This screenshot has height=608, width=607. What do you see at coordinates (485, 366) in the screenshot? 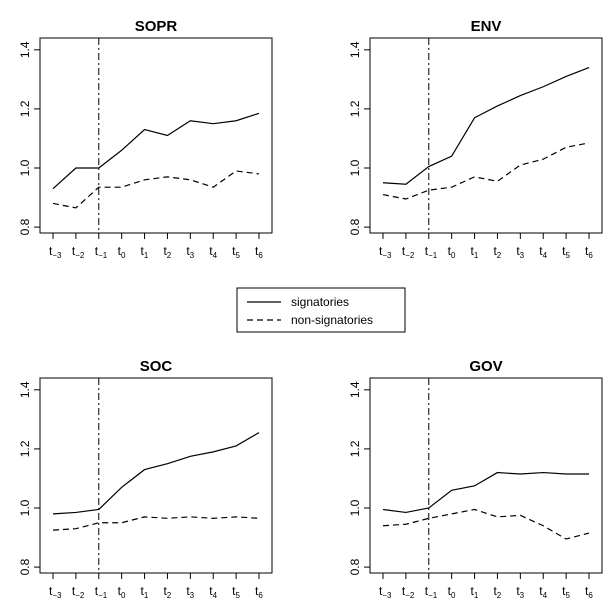
I see `panel-title: GOV` at bounding box center [485, 366].